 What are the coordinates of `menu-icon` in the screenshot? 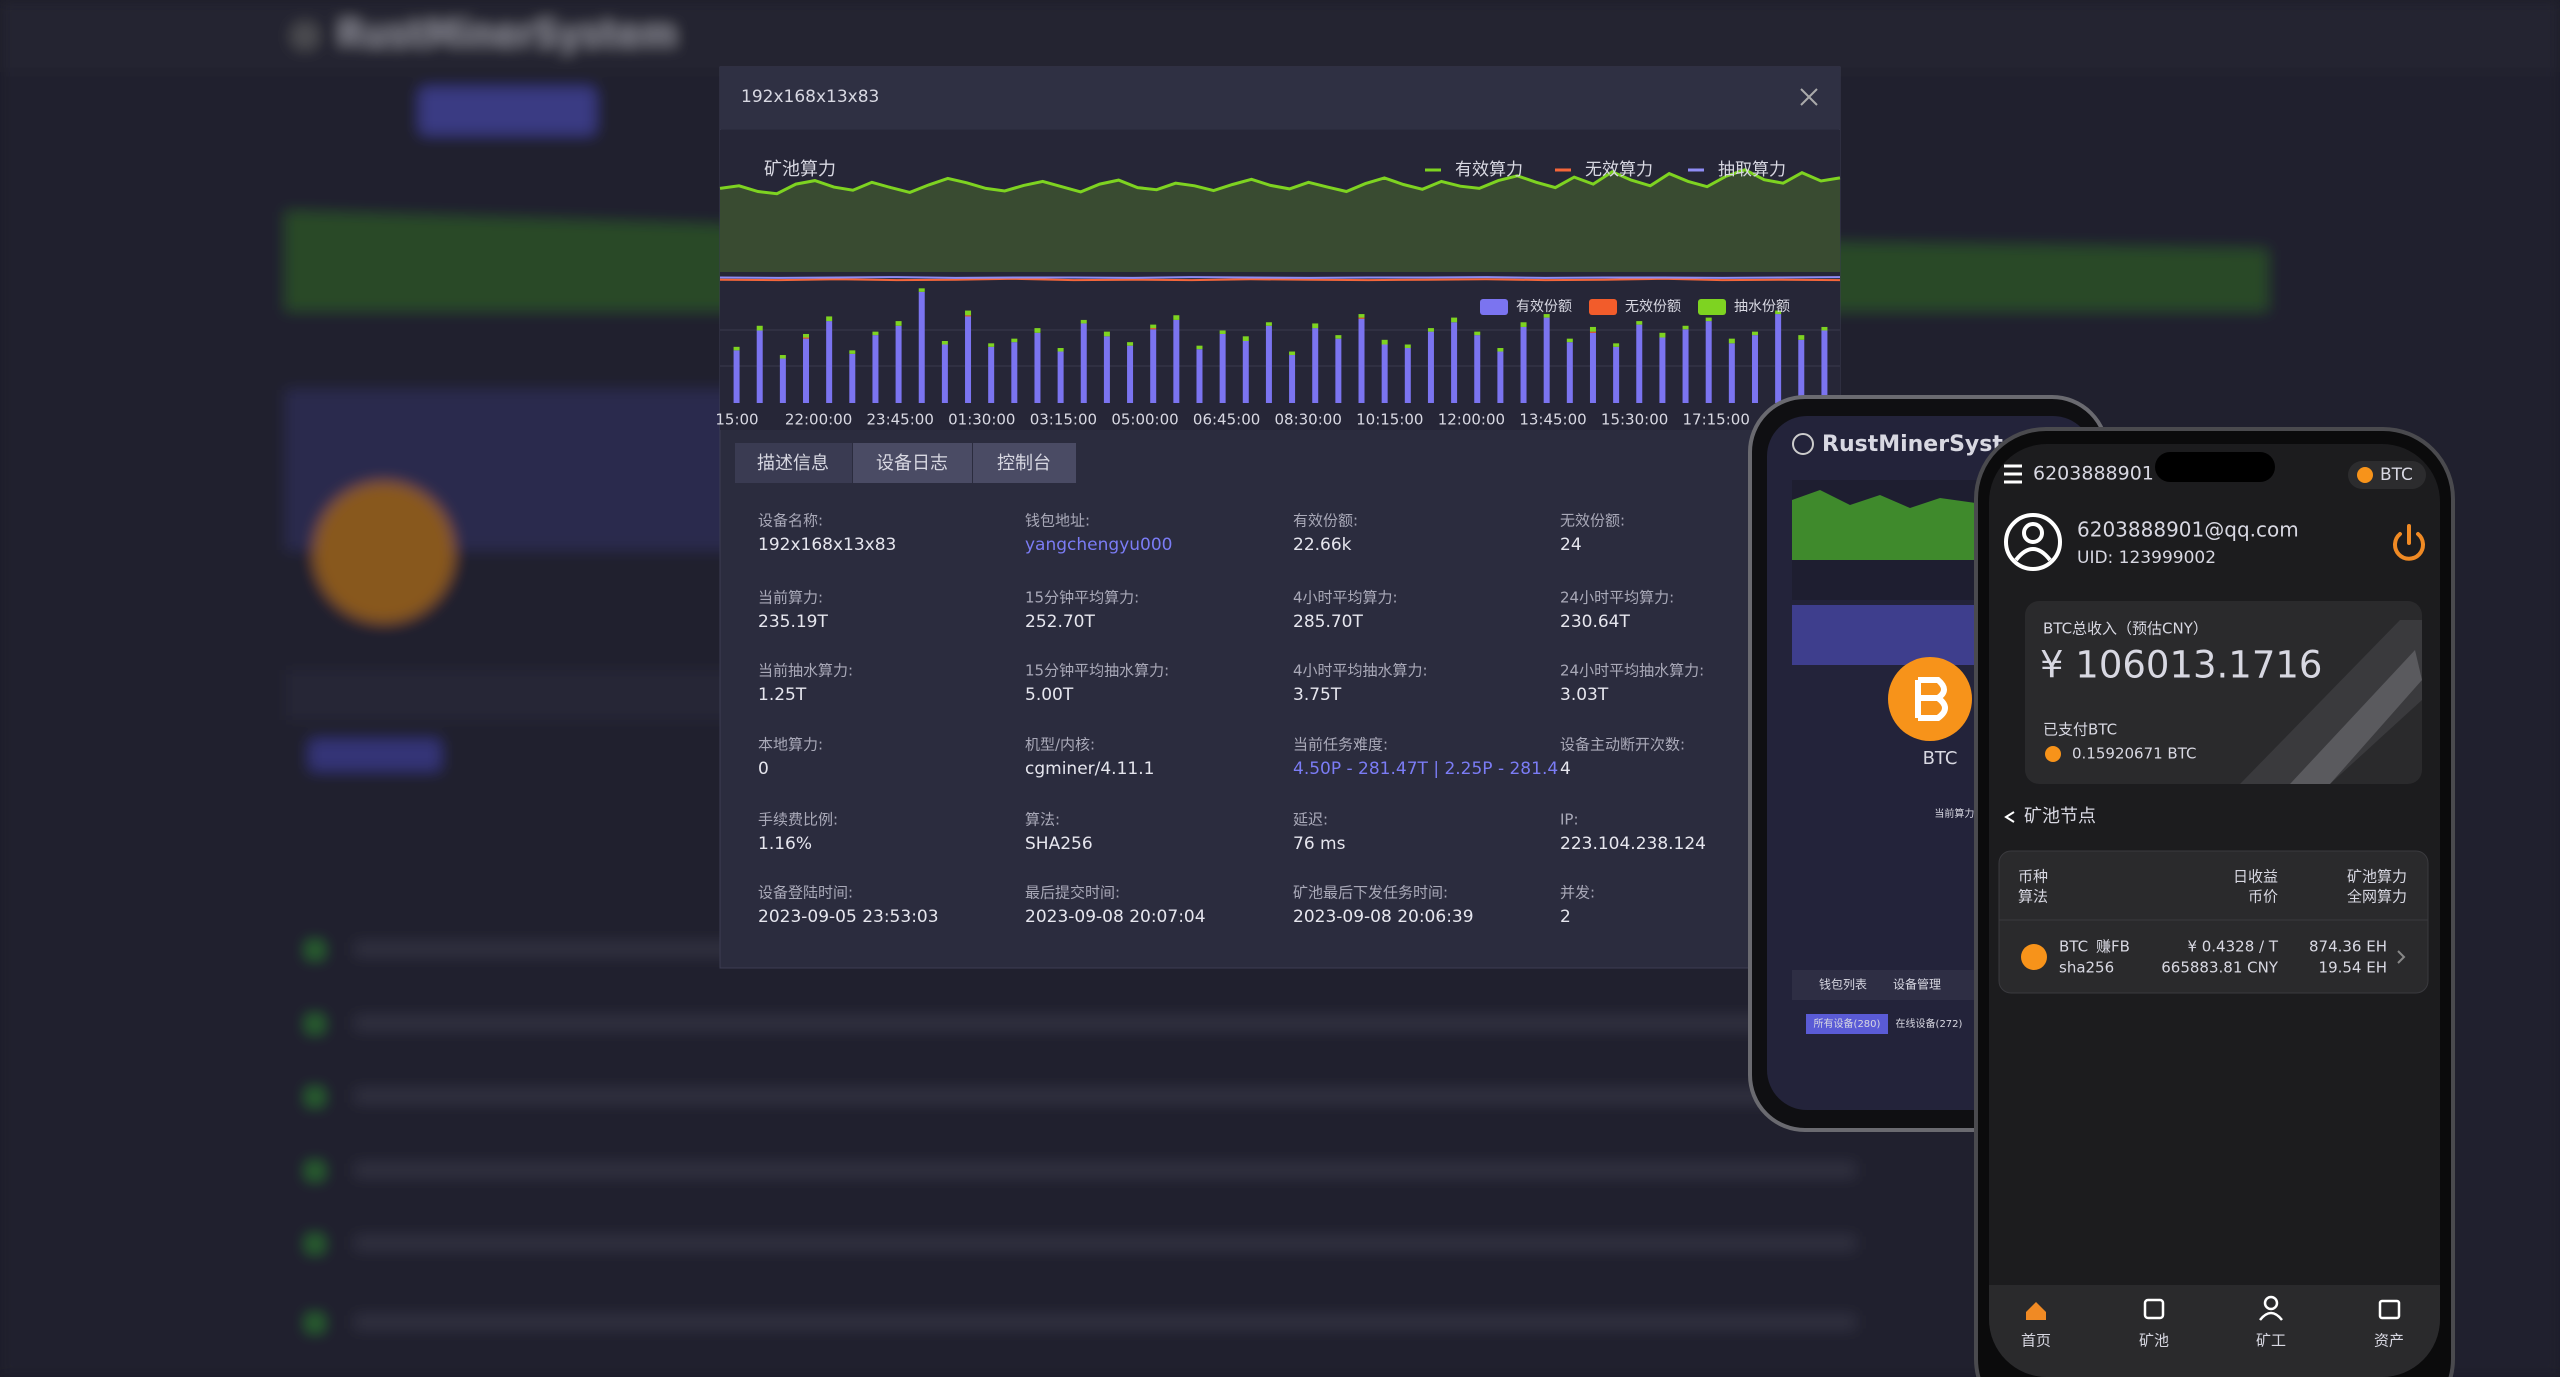 It's located at (2013, 474).